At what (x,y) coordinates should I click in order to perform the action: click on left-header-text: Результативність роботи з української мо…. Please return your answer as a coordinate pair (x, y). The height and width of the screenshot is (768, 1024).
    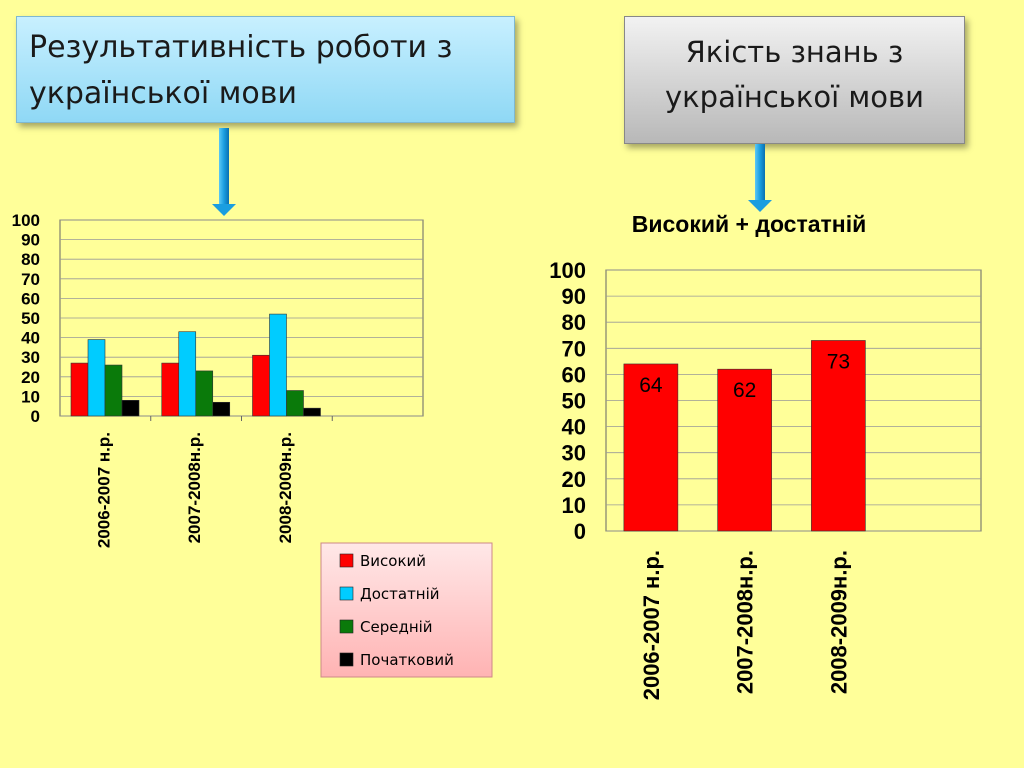
    Looking at the image, I should click on (241, 70).